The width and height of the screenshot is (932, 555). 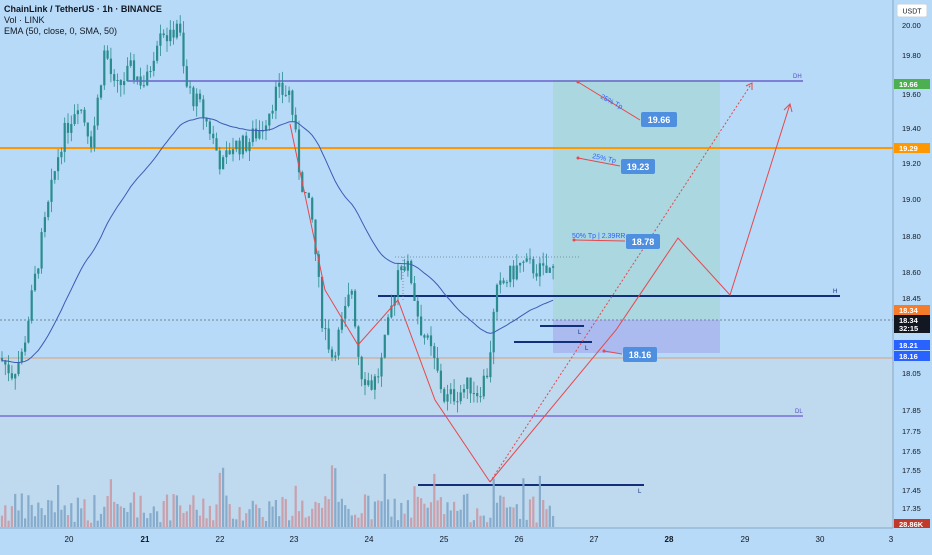 I want to click on volume-bars, so click(x=277, y=496).